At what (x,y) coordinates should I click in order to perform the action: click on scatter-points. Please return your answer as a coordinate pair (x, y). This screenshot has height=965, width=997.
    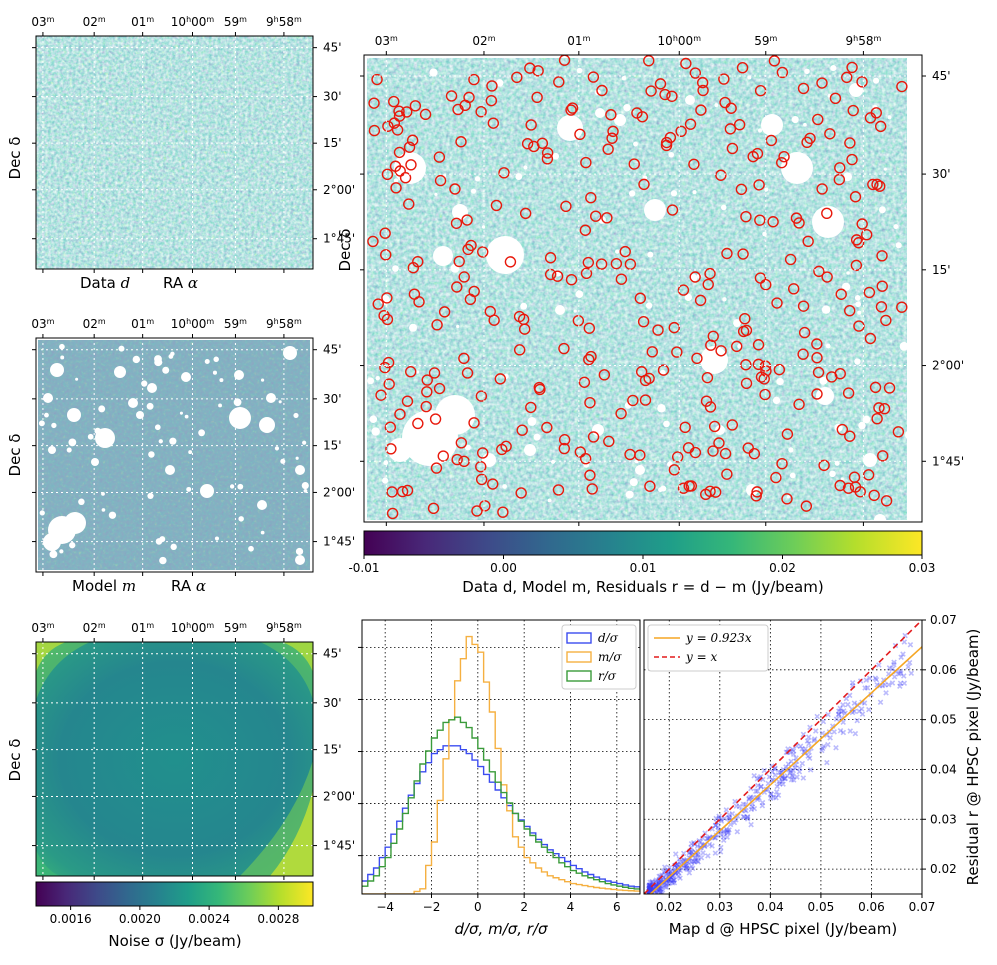
    Looking at the image, I should click on (780, 763).